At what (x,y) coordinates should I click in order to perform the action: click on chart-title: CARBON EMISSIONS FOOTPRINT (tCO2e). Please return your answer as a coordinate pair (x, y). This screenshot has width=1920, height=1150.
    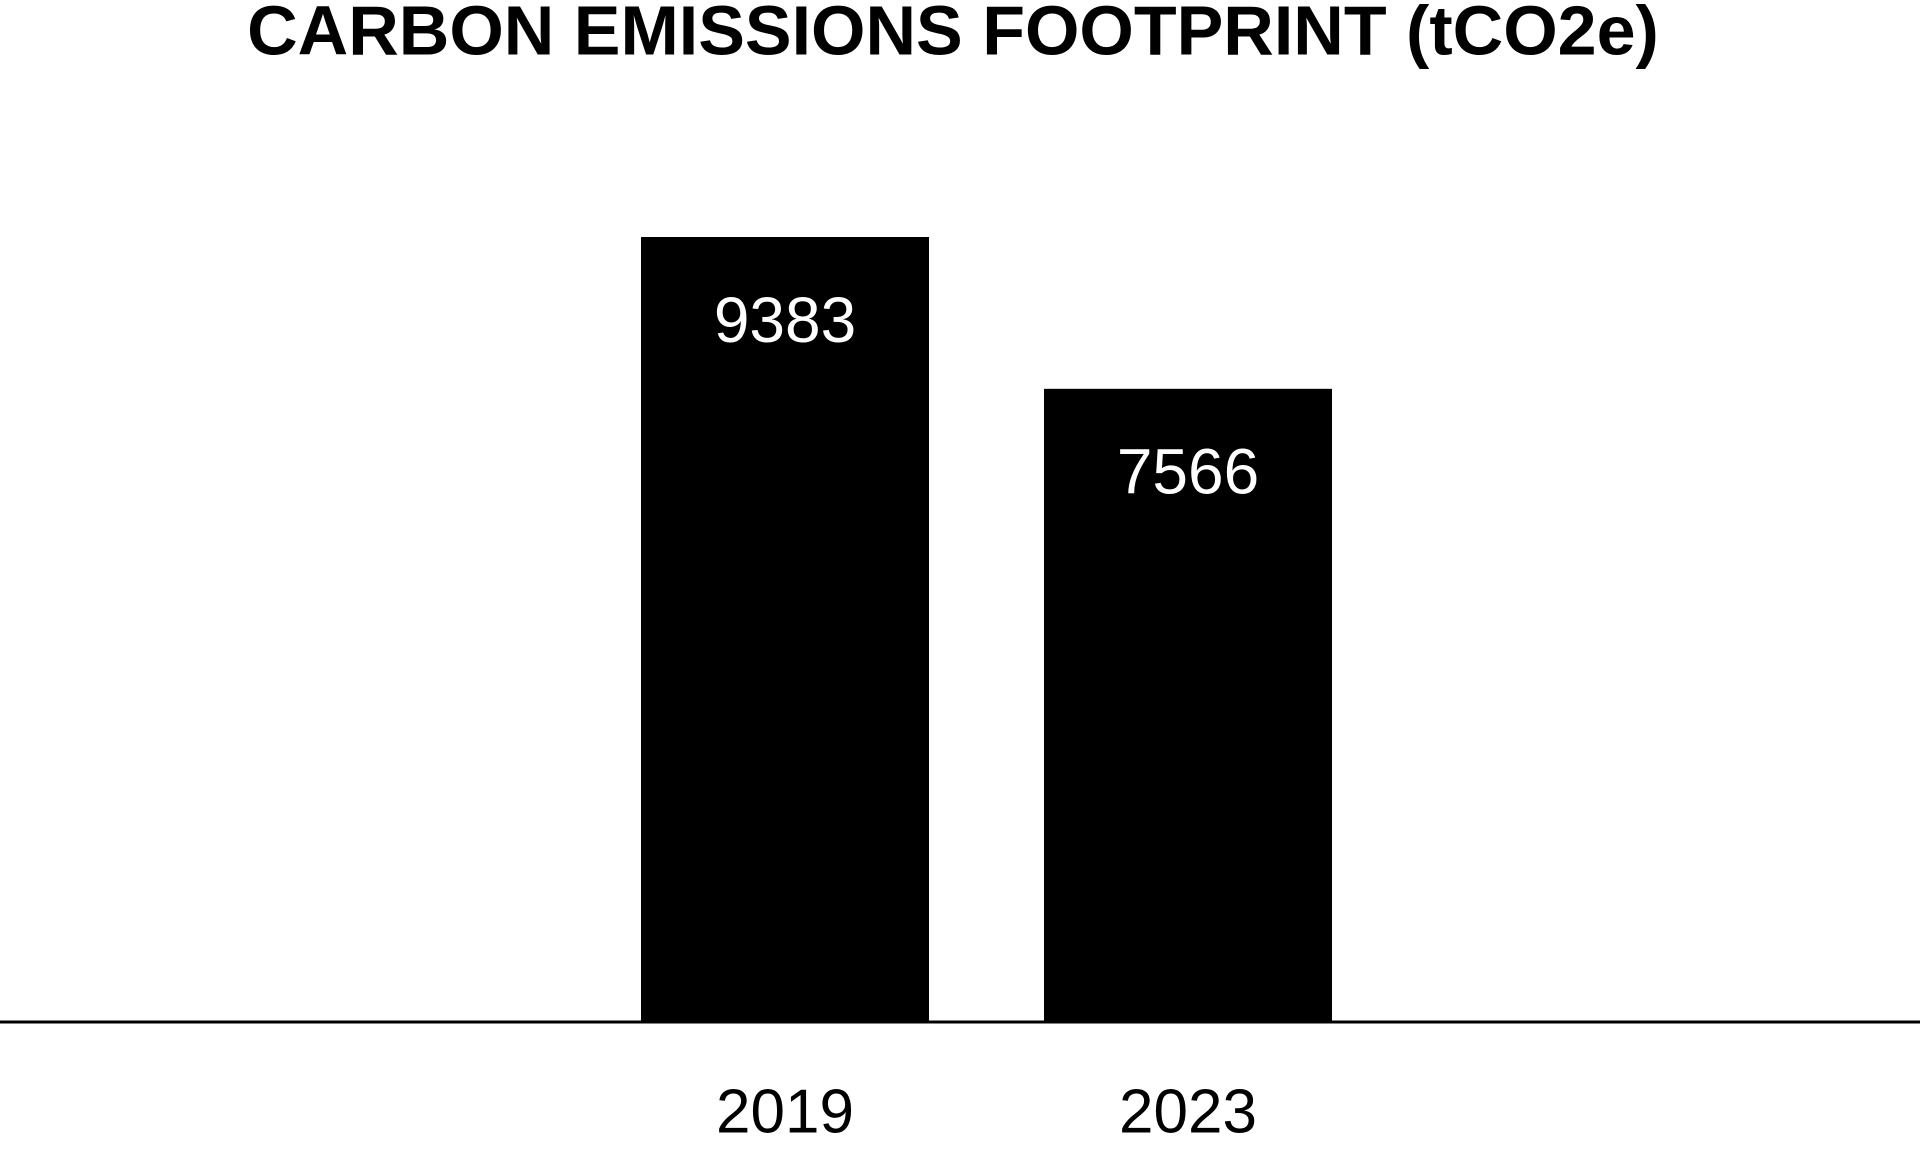
    Looking at the image, I should click on (953, 34).